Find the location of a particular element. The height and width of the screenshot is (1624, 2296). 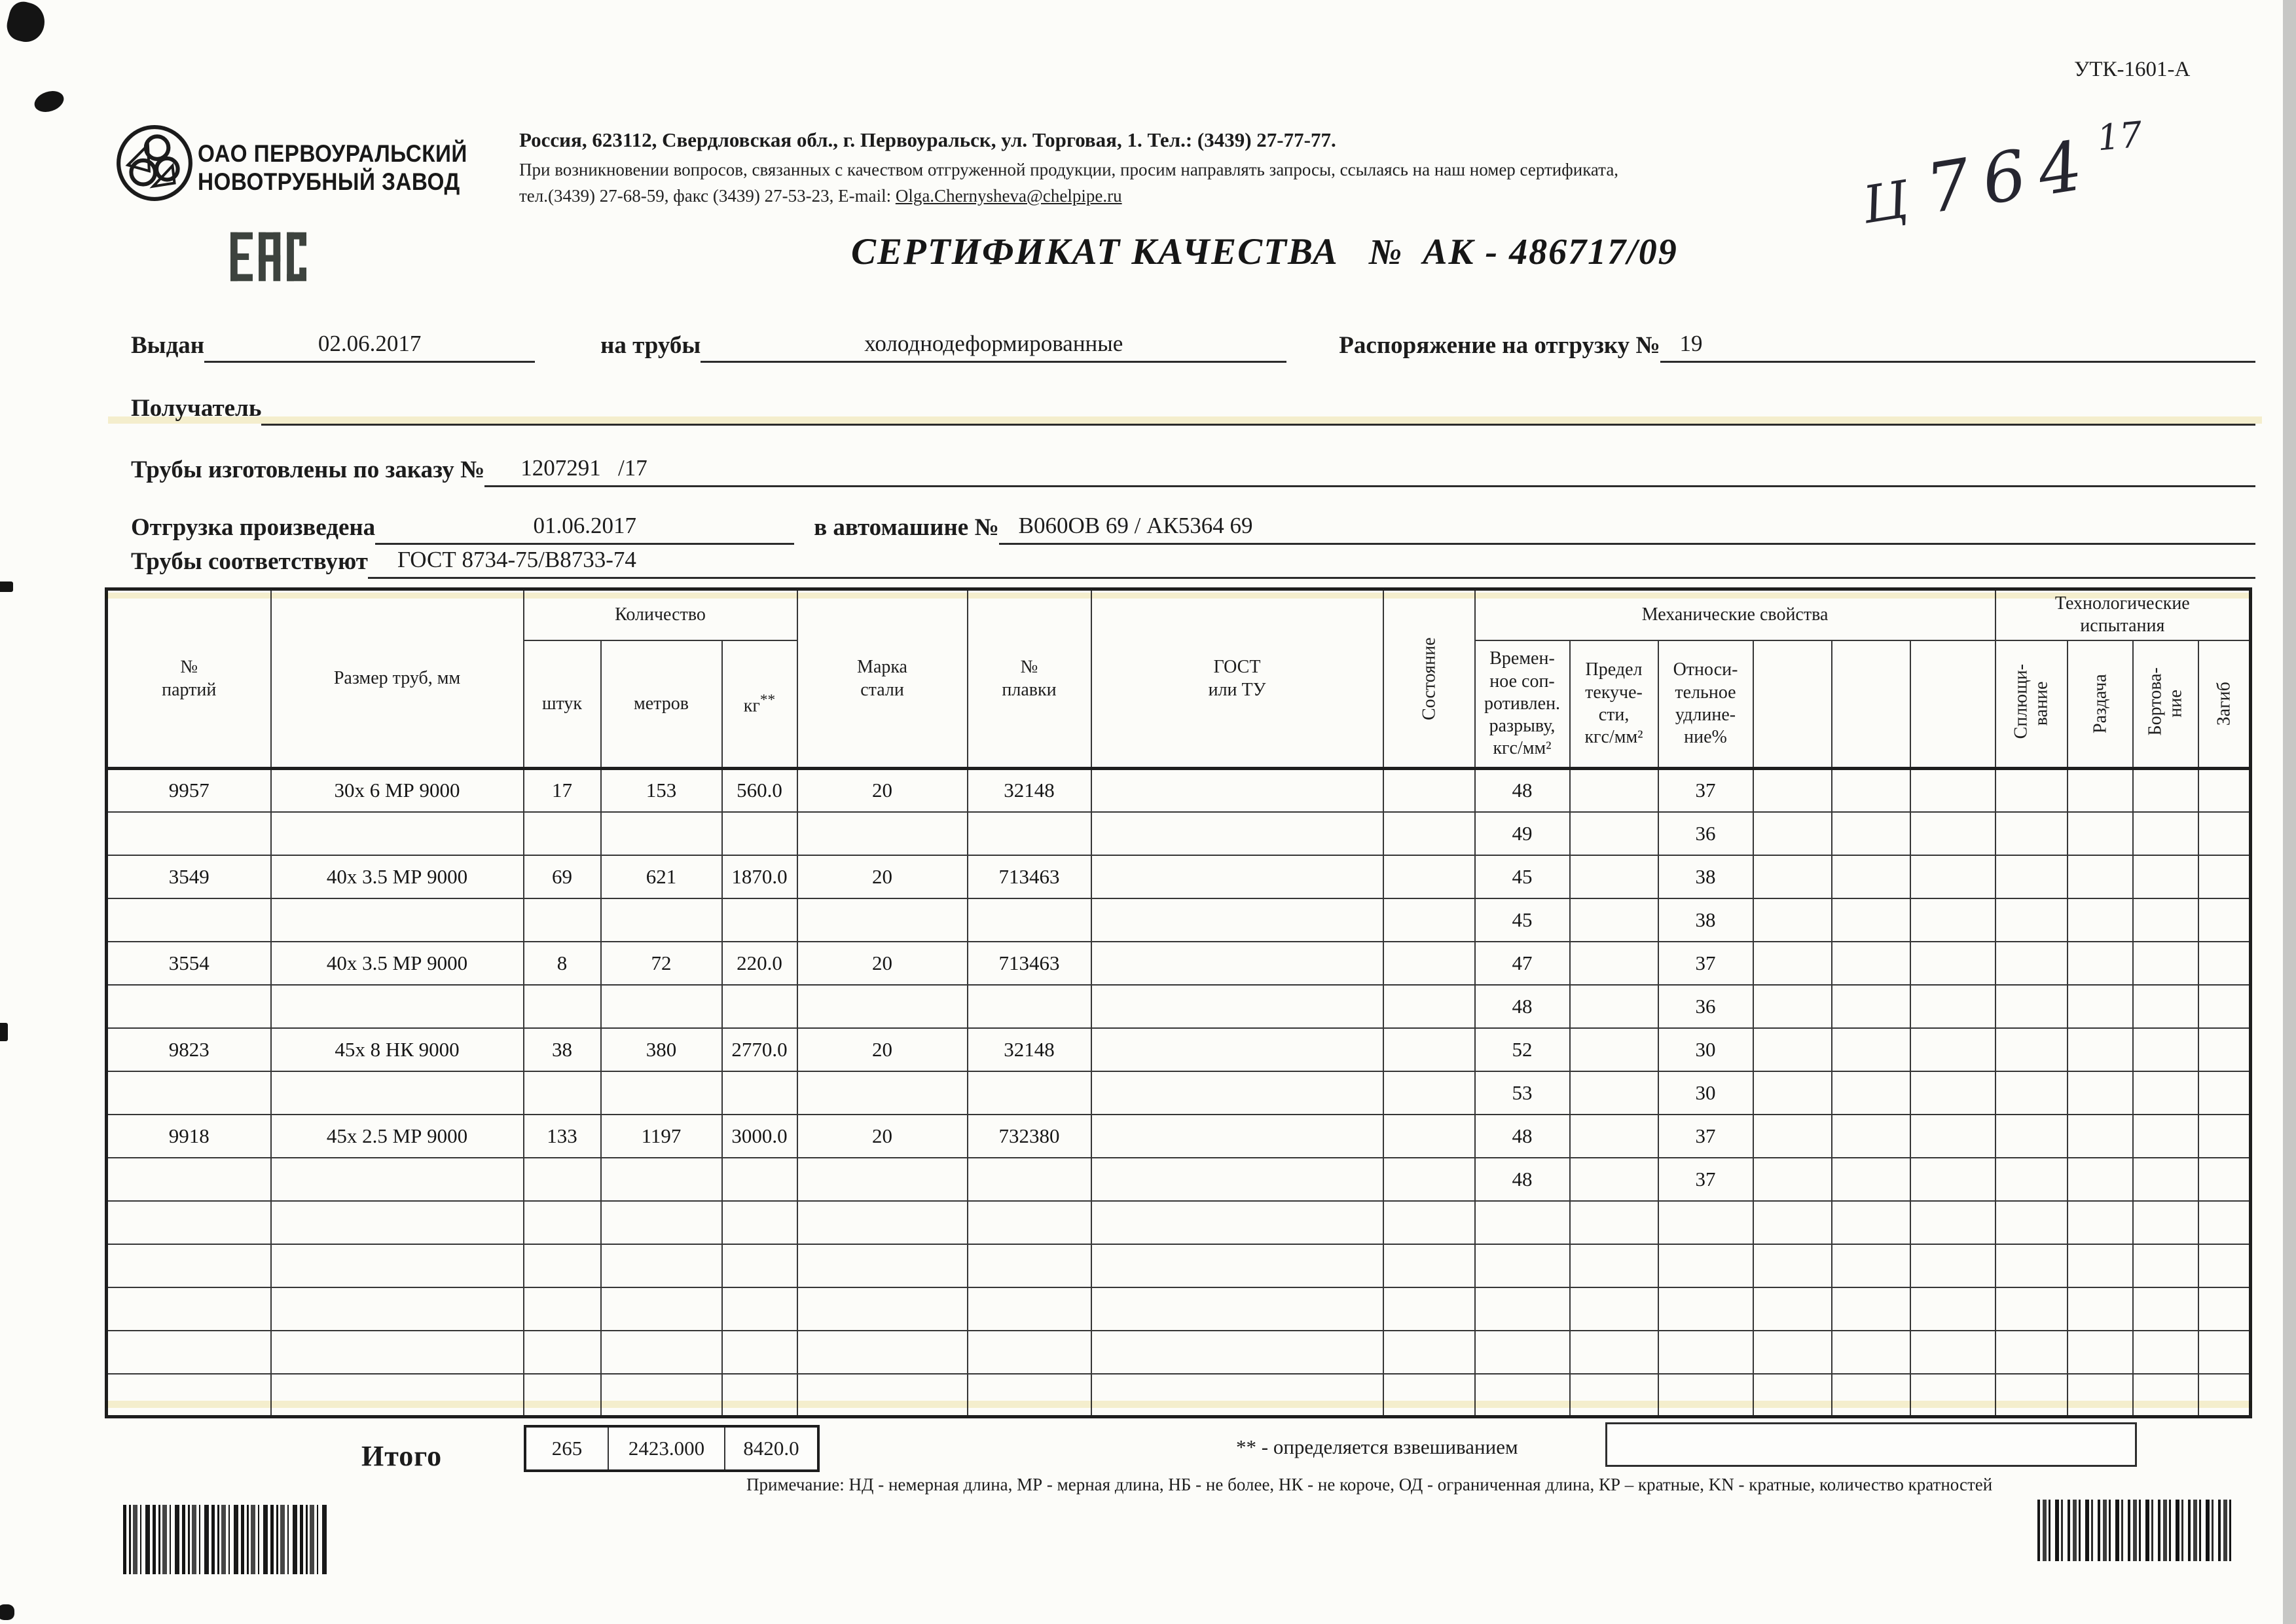

standard-label: Трубы соответствуют is located at coordinates (249, 561).